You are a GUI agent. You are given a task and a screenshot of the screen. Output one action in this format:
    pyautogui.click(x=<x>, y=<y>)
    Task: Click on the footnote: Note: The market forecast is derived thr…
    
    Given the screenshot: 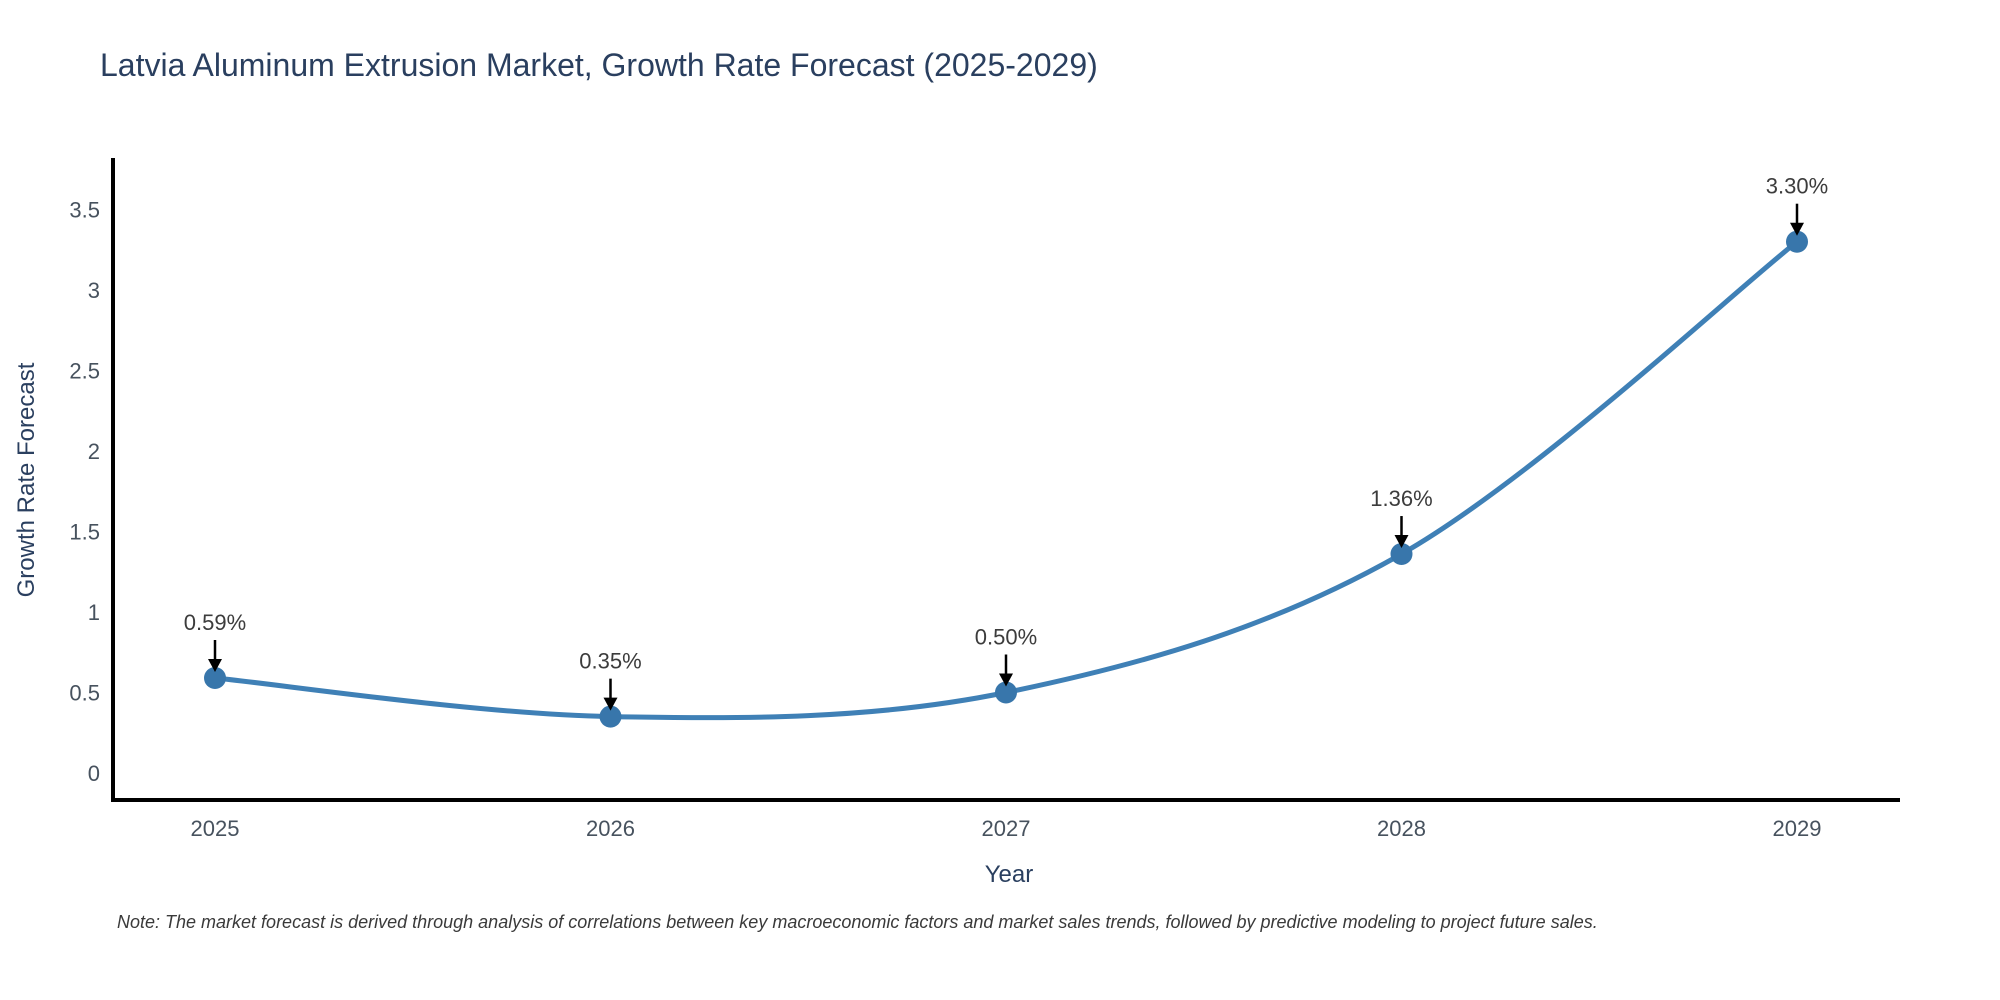 What is the action you would take?
    pyautogui.click(x=857, y=922)
    